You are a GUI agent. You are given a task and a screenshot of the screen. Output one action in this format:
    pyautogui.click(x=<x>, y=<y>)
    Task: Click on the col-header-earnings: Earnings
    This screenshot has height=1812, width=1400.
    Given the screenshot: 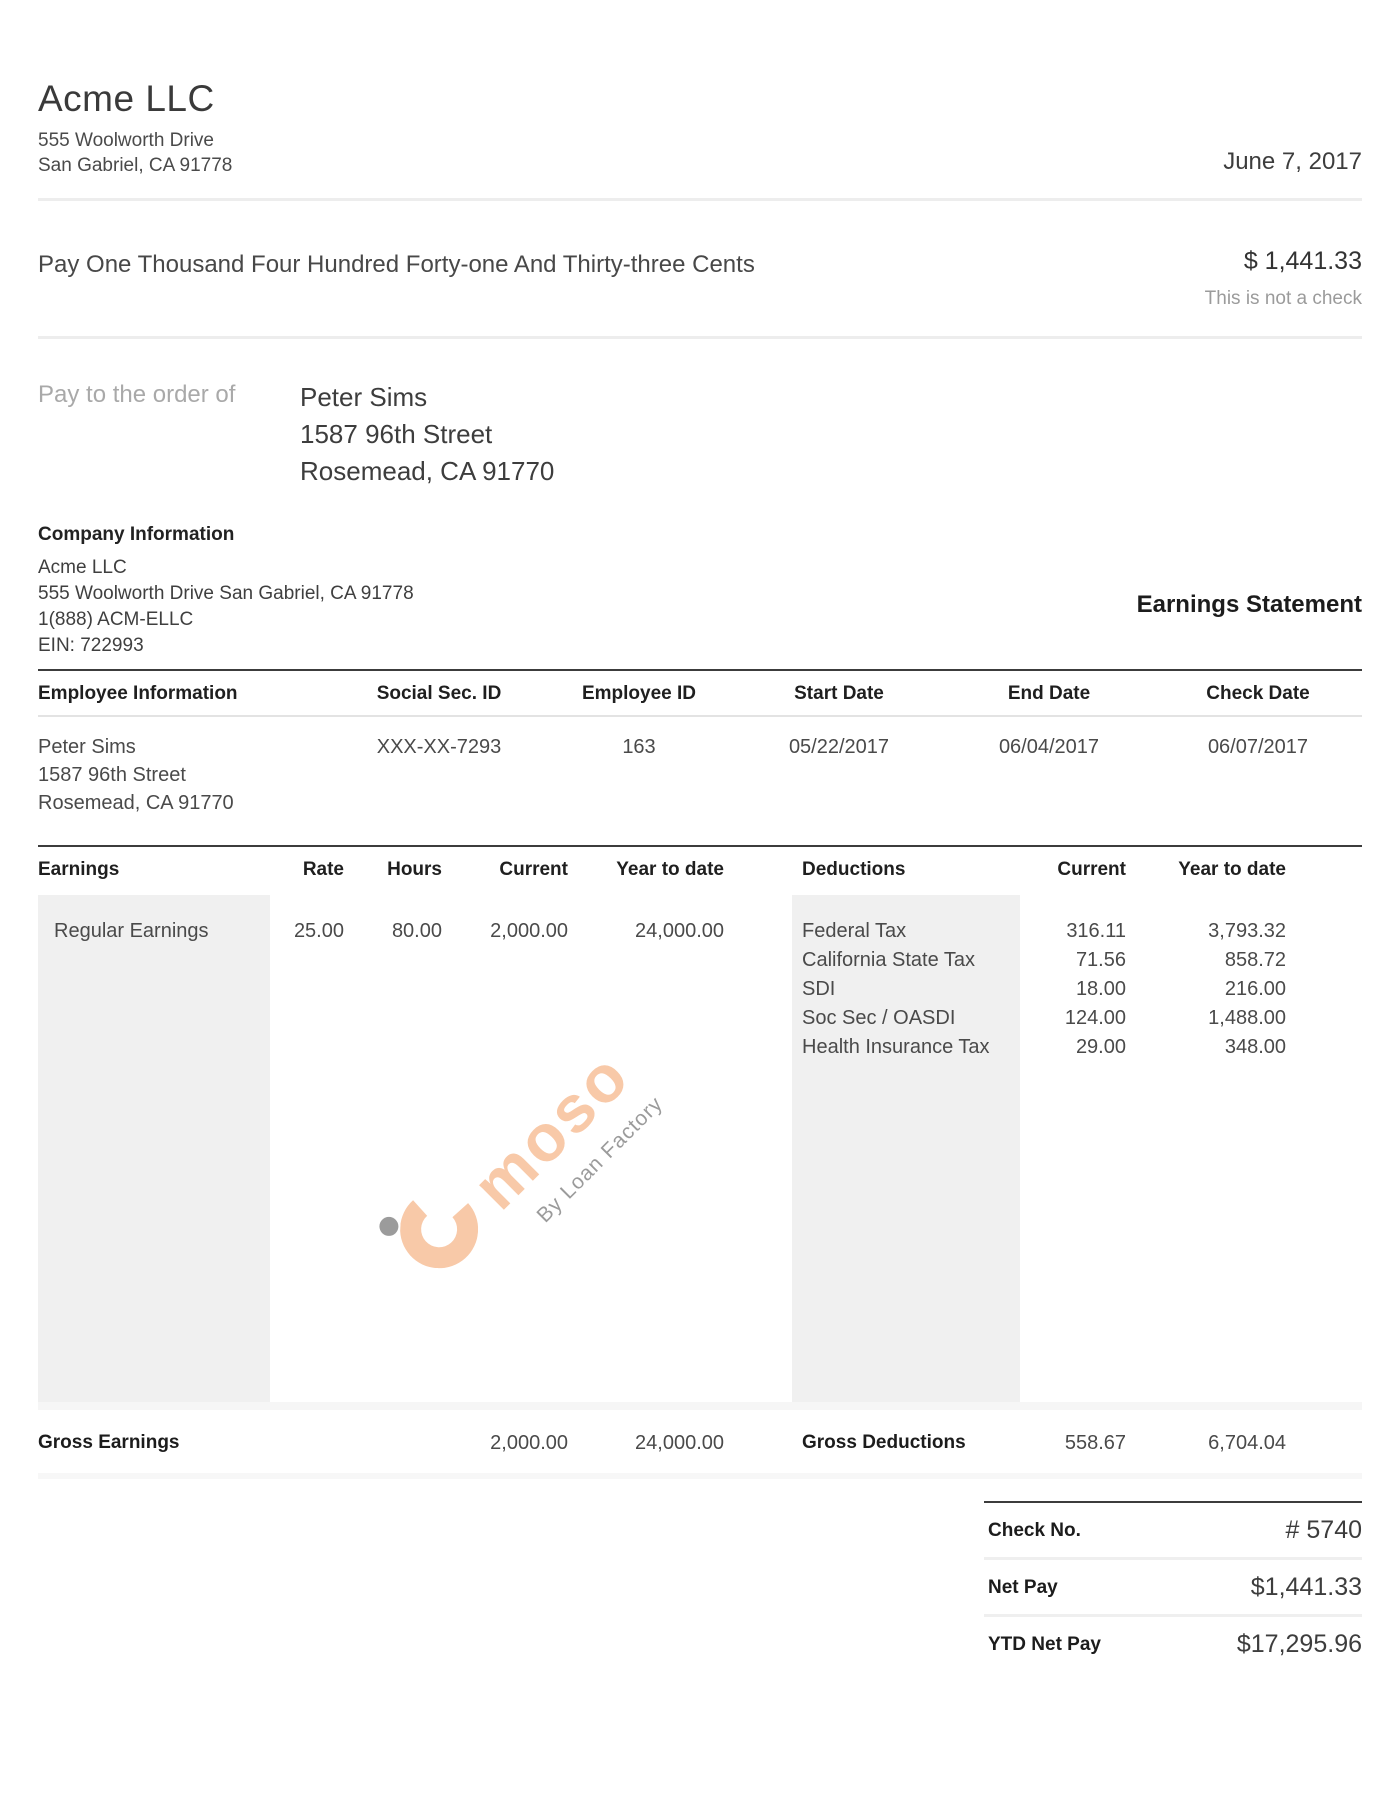 What is the action you would take?
    pyautogui.click(x=79, y=869)
    